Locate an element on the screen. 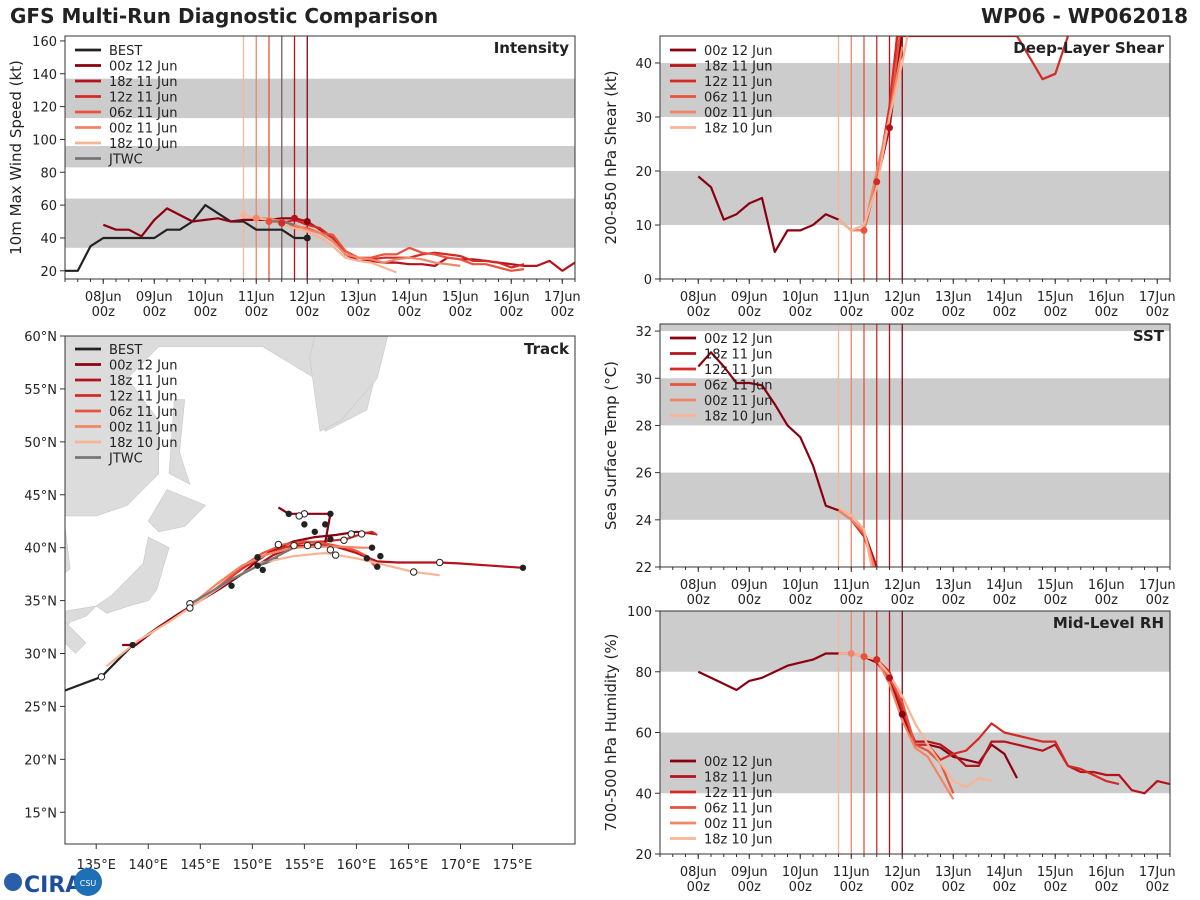 The width and height of the screenshot is (1200, 900). intensity-ytick-label: 100 is located at coordinates (44, 140).